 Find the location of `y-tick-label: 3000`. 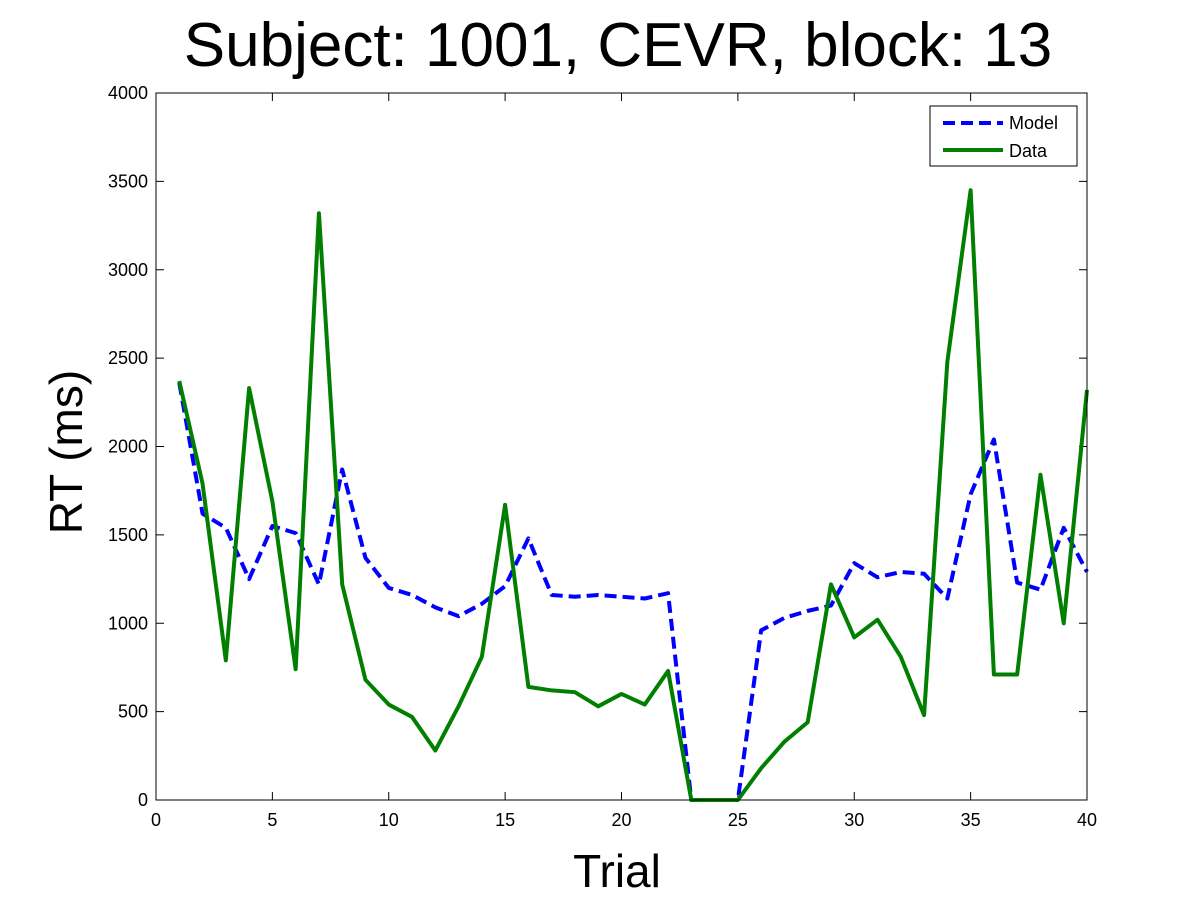

y-tick-label: 3000 is located at coordinates (128, 270).